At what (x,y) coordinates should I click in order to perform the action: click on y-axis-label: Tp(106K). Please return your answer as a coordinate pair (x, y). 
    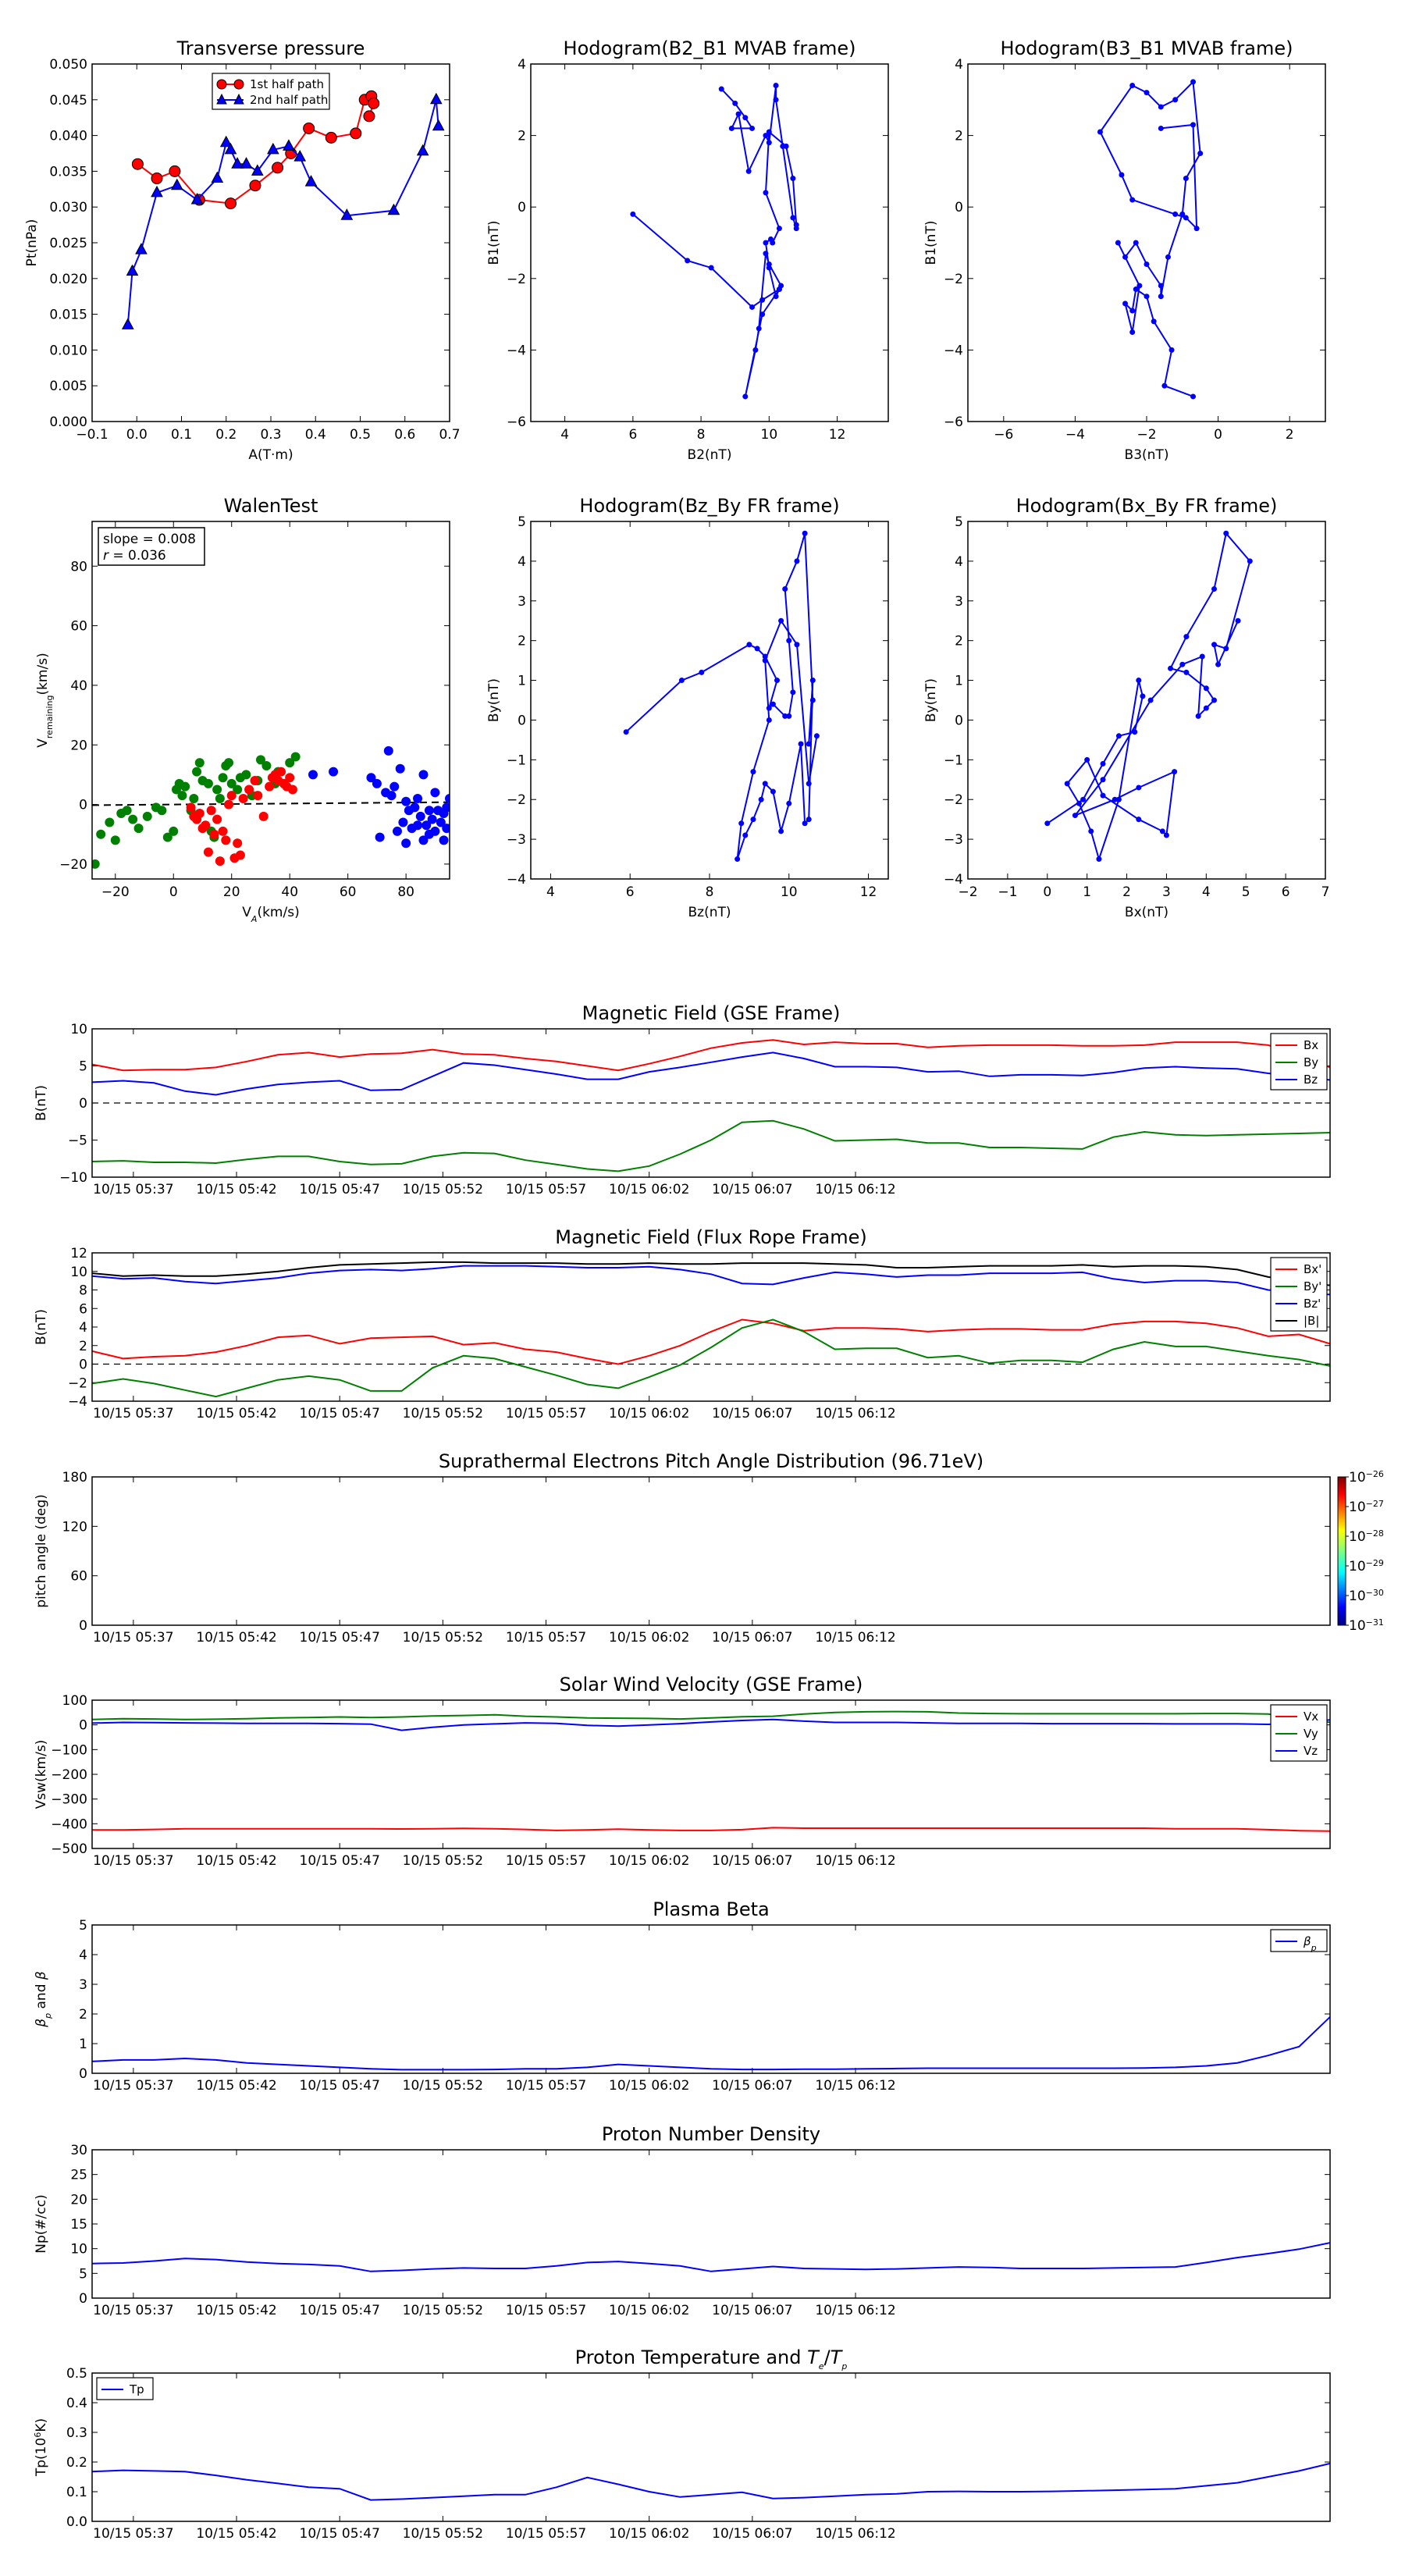
    Looking at the image, I should click on (41, 2447).